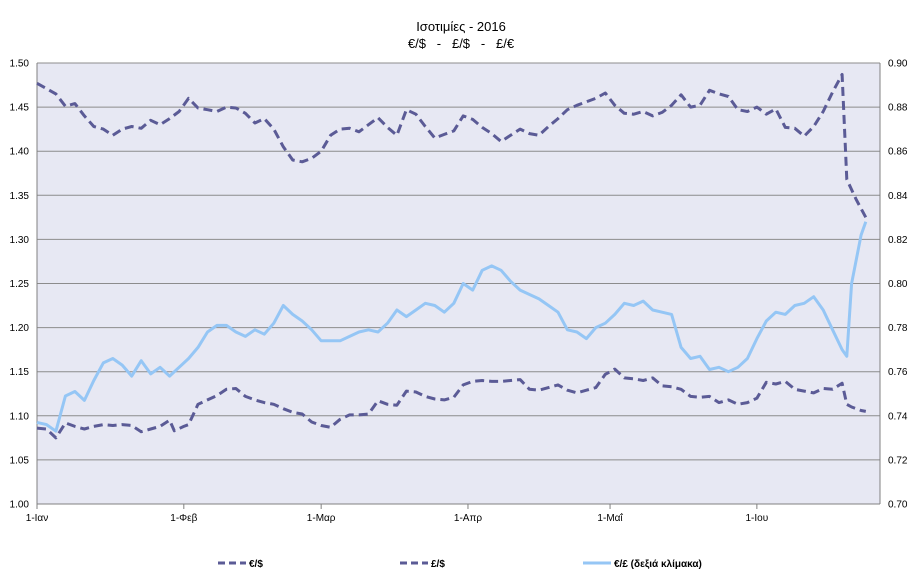 This screenshot has height=582, width=922. I want to click on y-tick-label-left: 1.20, so click(20, 328).